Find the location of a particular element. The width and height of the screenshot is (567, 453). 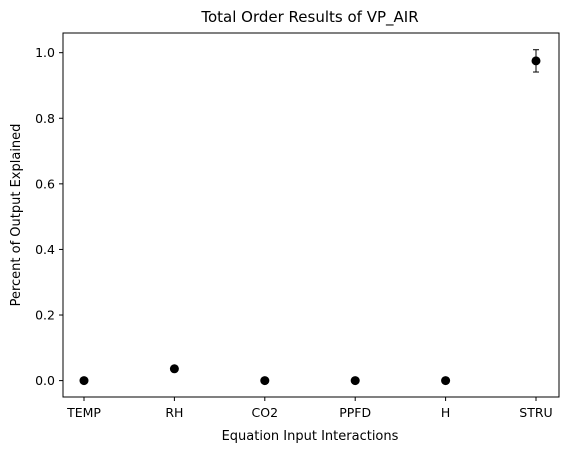

y-tick-label: 0.8 is located at coordinates (45, 118).